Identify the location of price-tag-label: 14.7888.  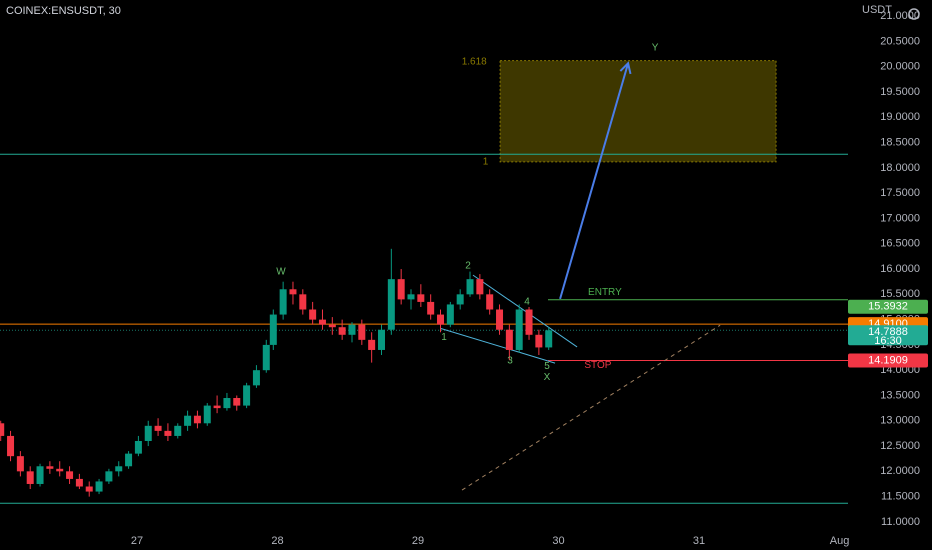
(888, 332).